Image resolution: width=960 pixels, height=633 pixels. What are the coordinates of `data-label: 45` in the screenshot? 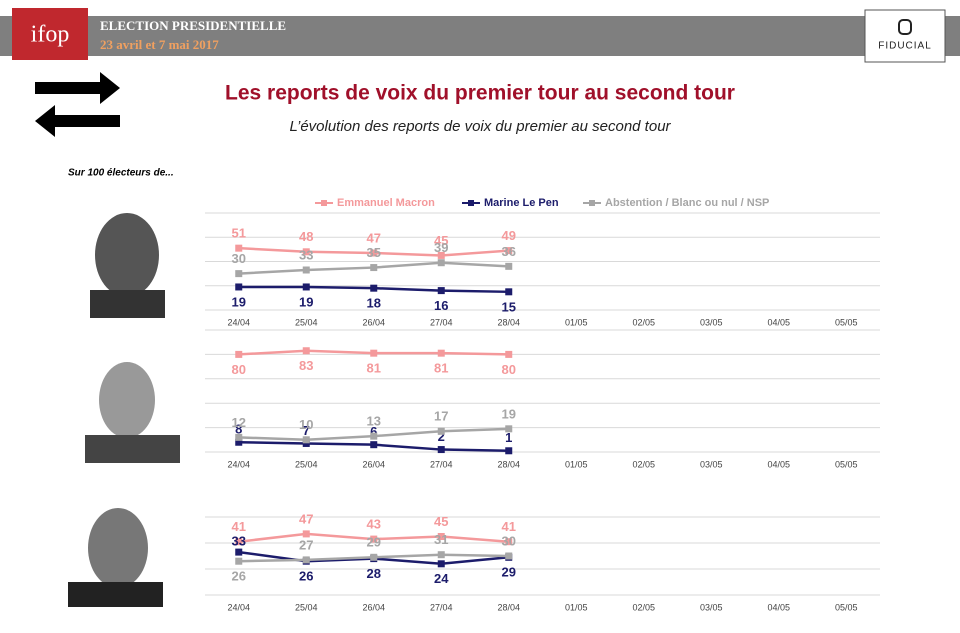 It's located at (441, 240).